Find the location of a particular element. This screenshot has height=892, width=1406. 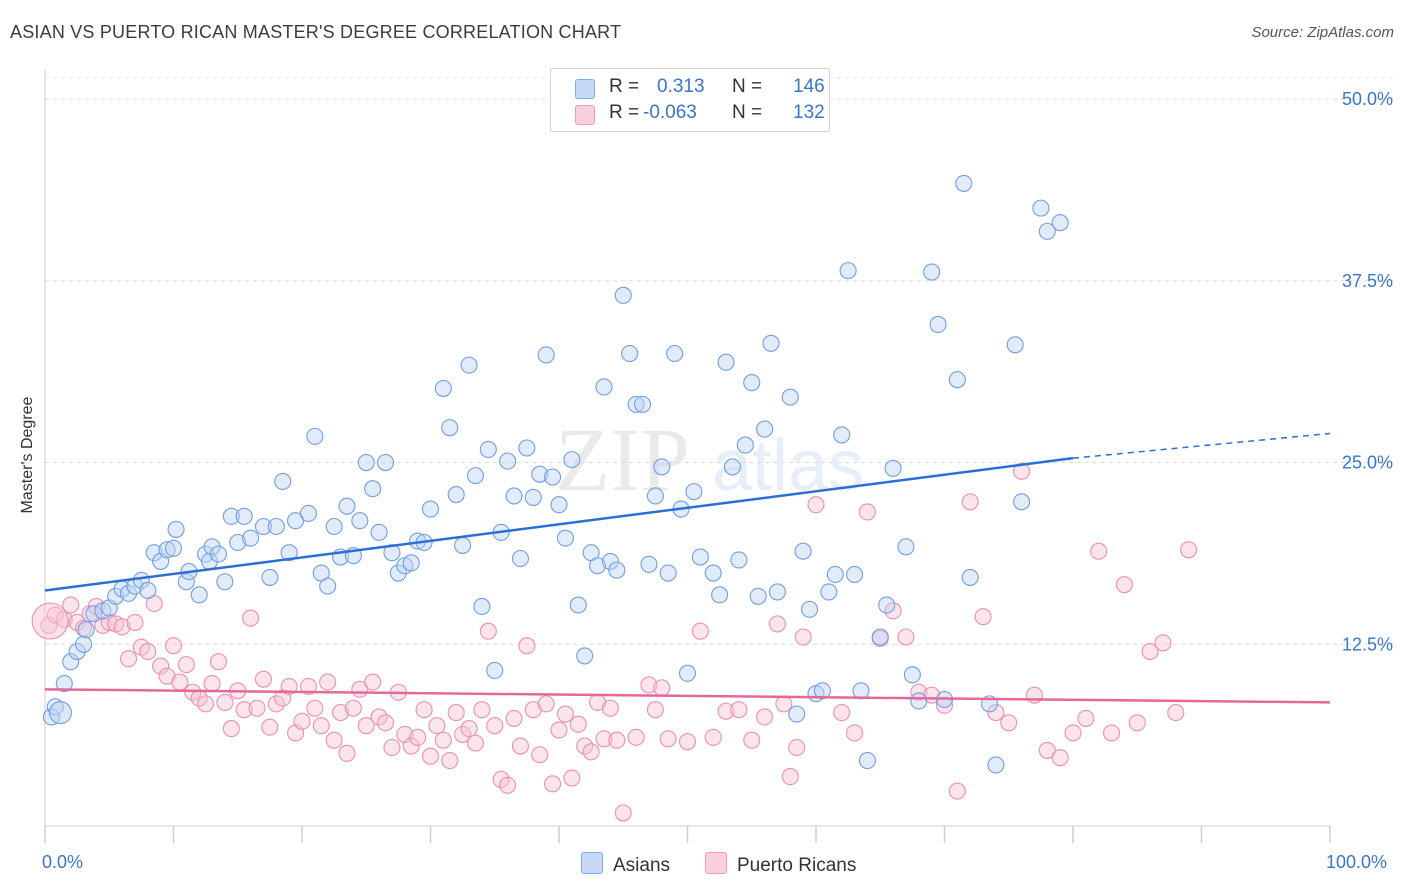

x-tick-label-min: 0.0% is located at coordinates (63, 862).